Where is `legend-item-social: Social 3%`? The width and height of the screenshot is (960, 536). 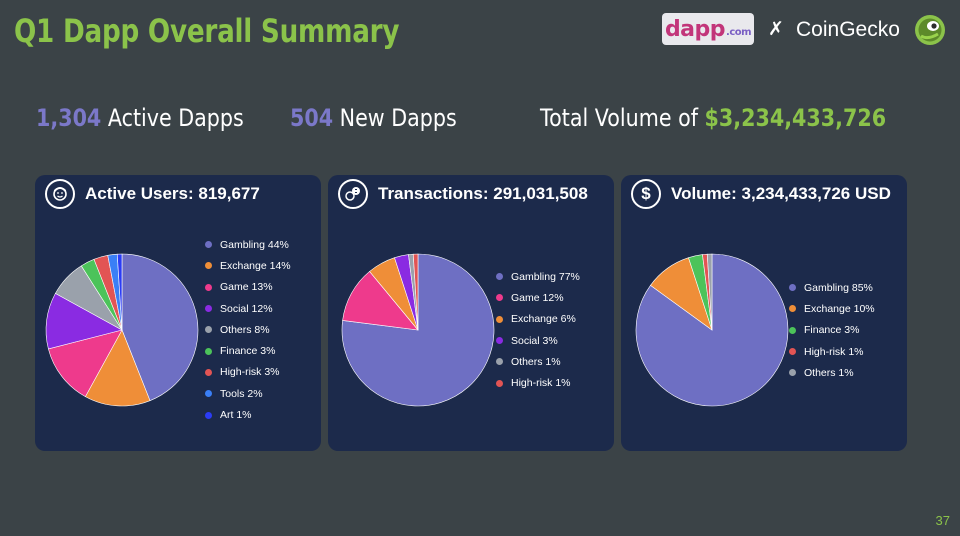 legend-item-social: Social 3% is located at coordinates (538, 340).